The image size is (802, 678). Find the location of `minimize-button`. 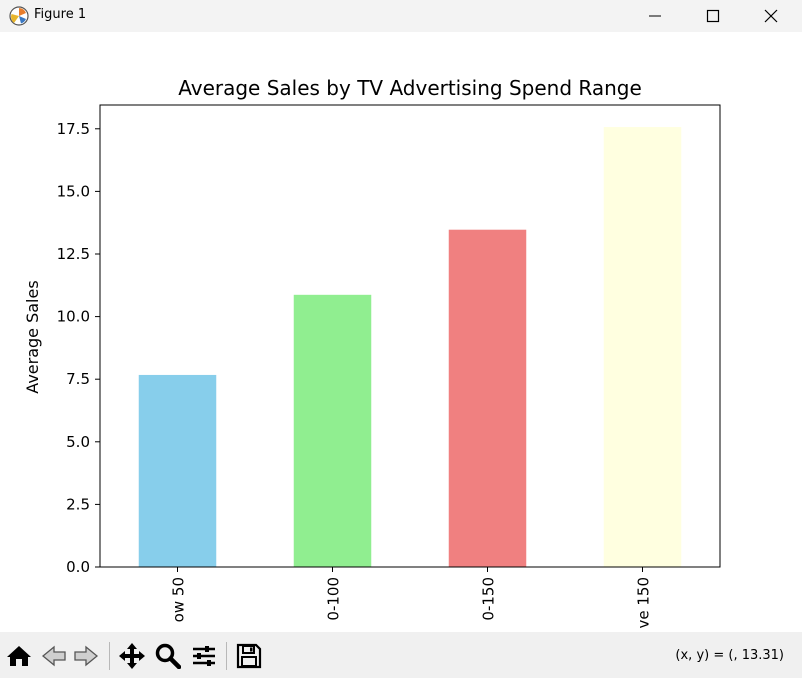

minimize-button is located at coordinates (655, 16).